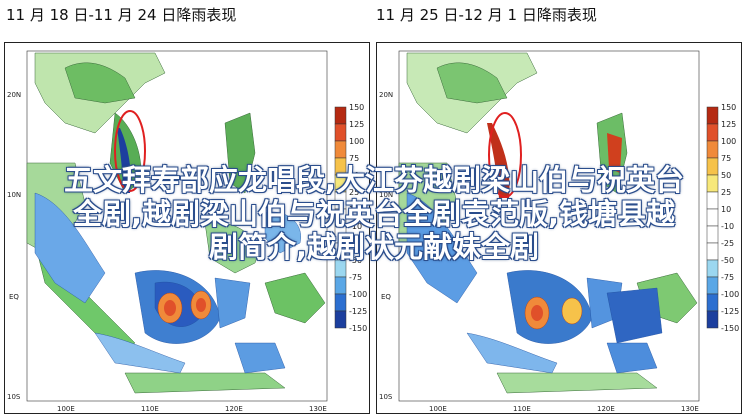 Image resolution: width=748 pixels, height=419 pixels. What do you see at coordinates (486, 15) in the screenshot?
I see `panel-title-right: 11 月 25 日-12 月 1 日降雨表现` at bounding box center [486, 15].